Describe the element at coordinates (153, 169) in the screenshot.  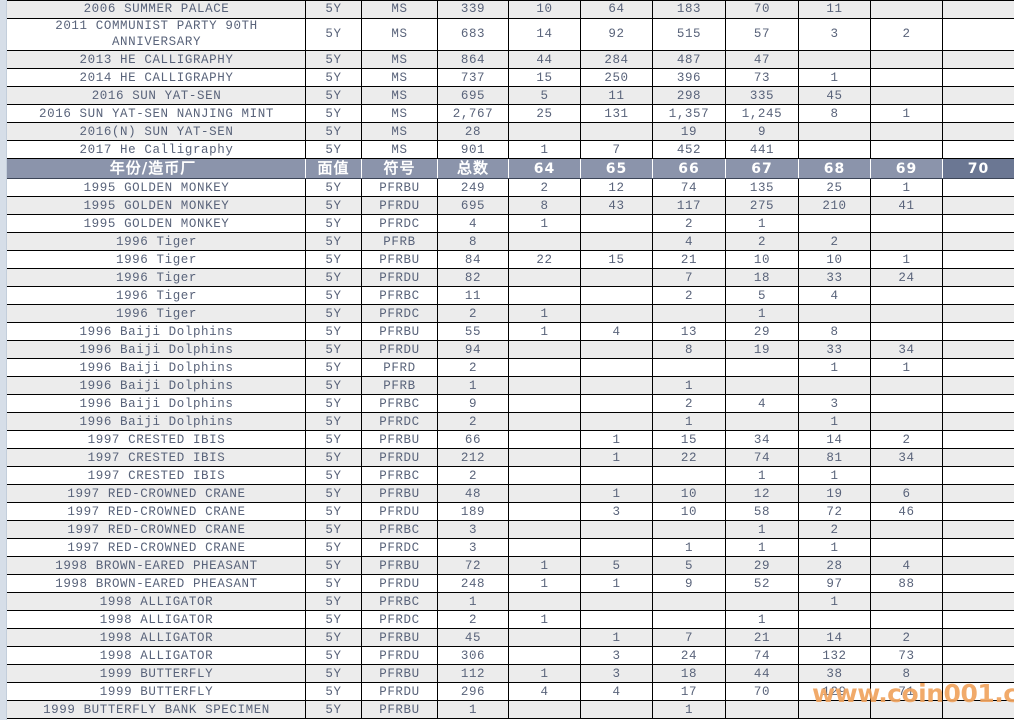
I see `header-year-mint: 年份/造币厂` at that location.